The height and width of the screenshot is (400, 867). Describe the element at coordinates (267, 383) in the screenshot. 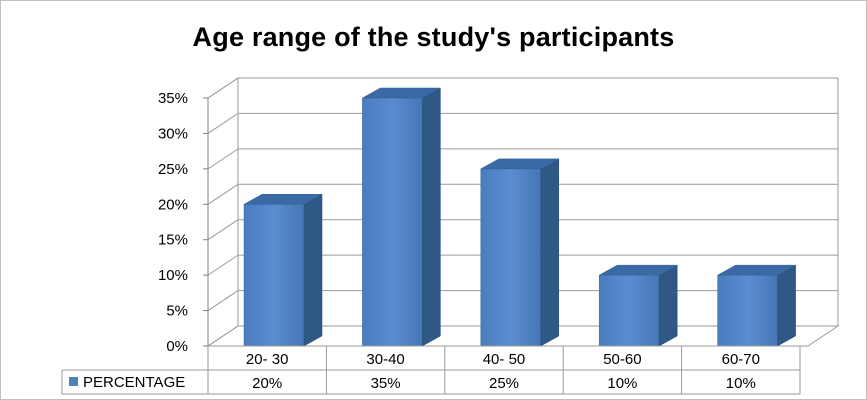

I see `data-label: 20%` at that location.